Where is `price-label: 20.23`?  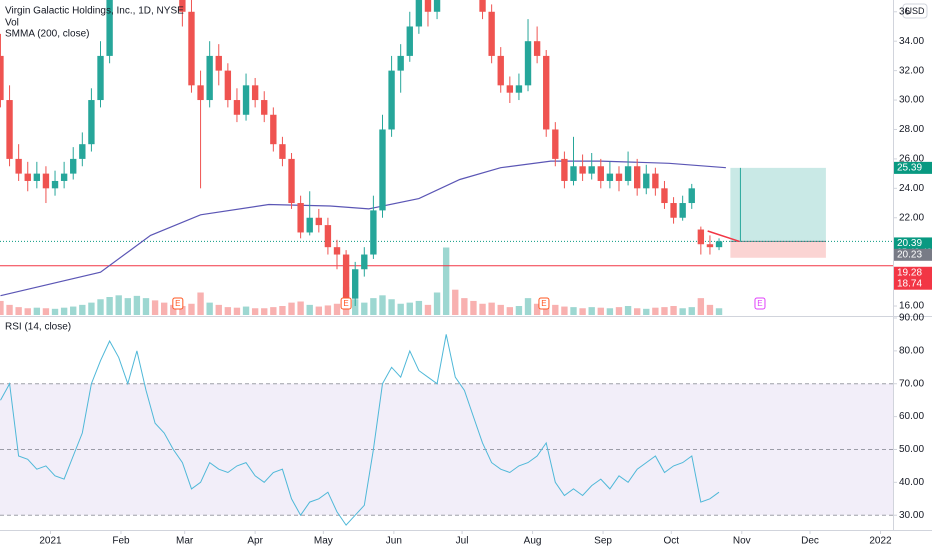 price-label: 20.23 is located at coordinates (909, 254).